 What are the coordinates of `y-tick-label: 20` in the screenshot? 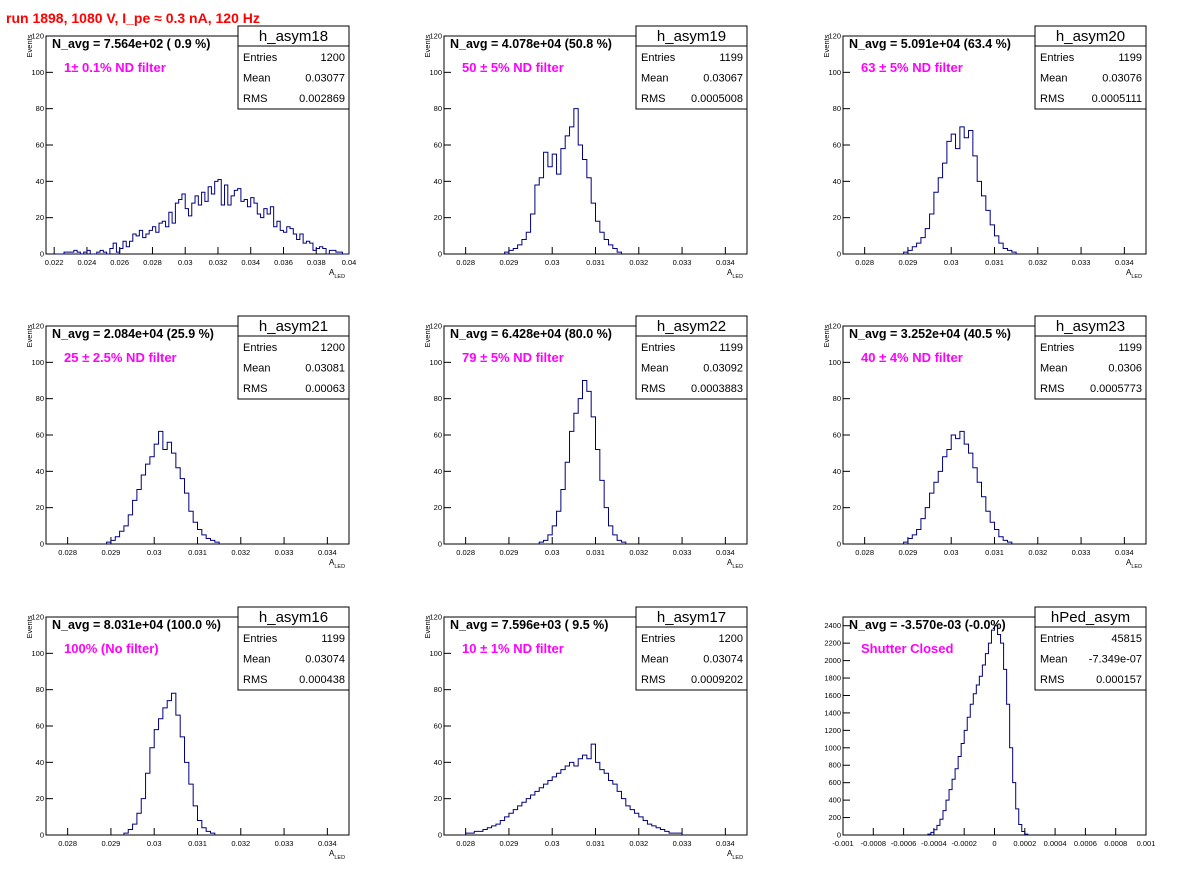 It's located at (837, 217).